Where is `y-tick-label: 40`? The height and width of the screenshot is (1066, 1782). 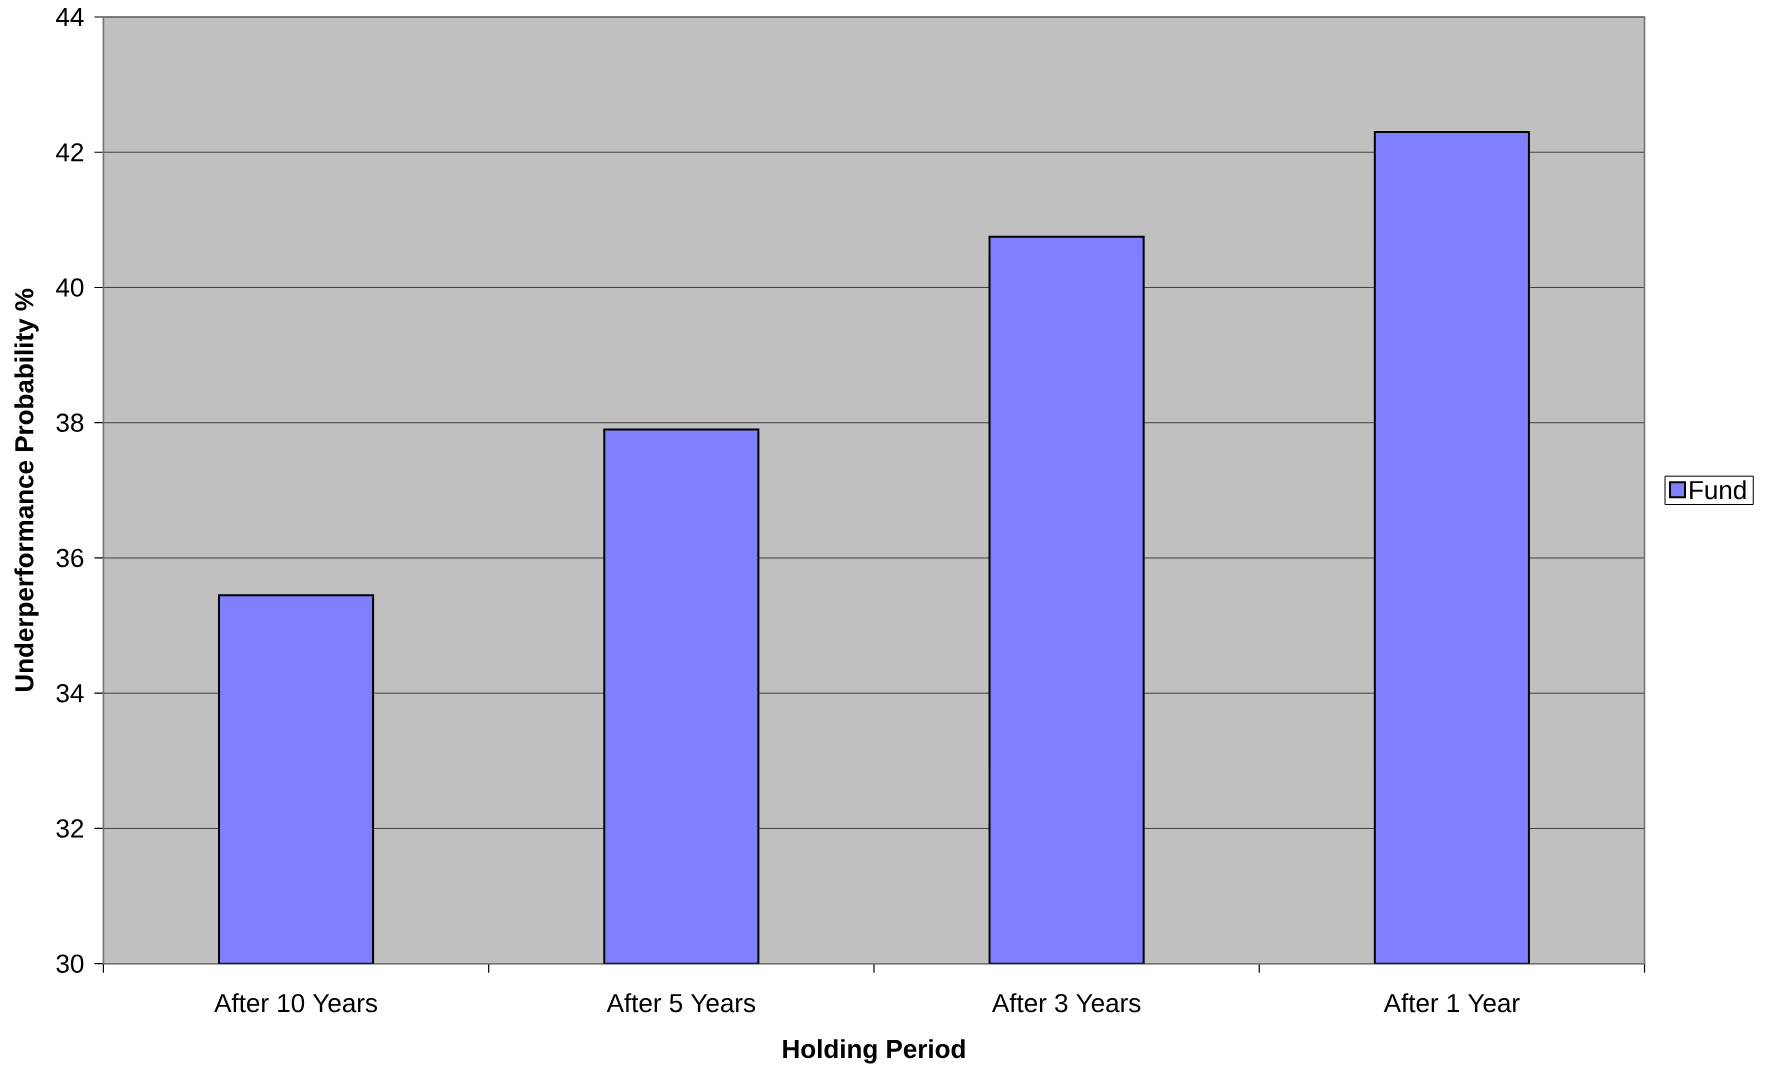 y-tick-label: 40 is located at coordinates (70, 287).